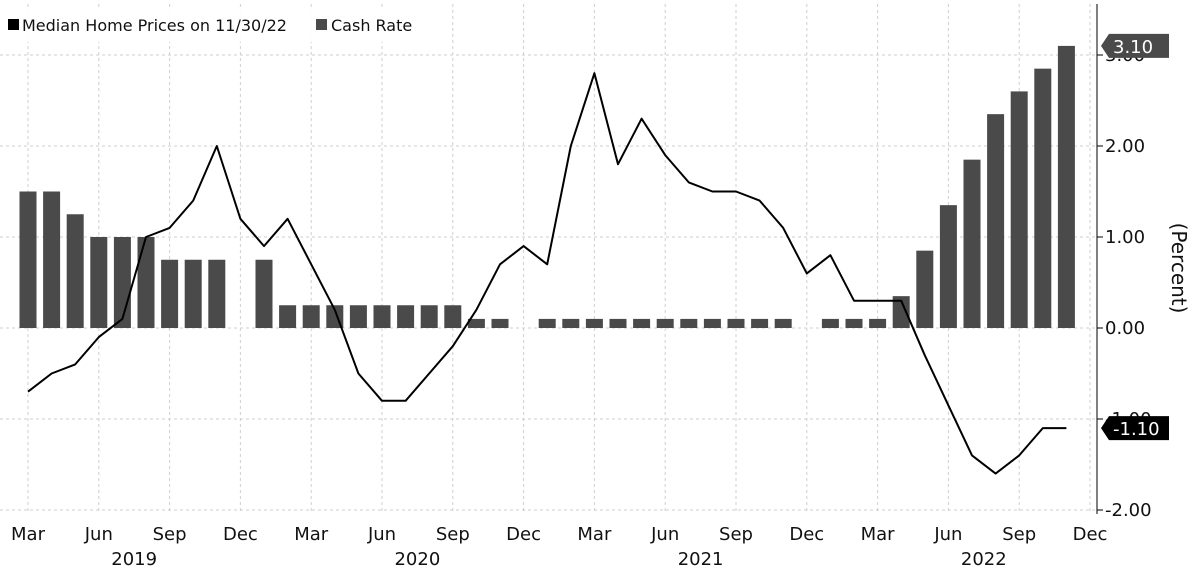 Image resolution: width=1190 pixels, height=568 pixels. Describe the element at coordinates (1128, 510) in the screenshot. I see `y-tick-label: -2.00` at that location.